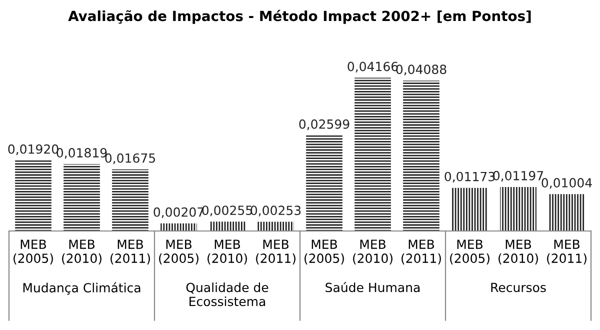 This screenshot has width=600, height=330. Describe the element at coordinates (373, 67) in the screenshot. I see `data-label: 0,04166` at that location.